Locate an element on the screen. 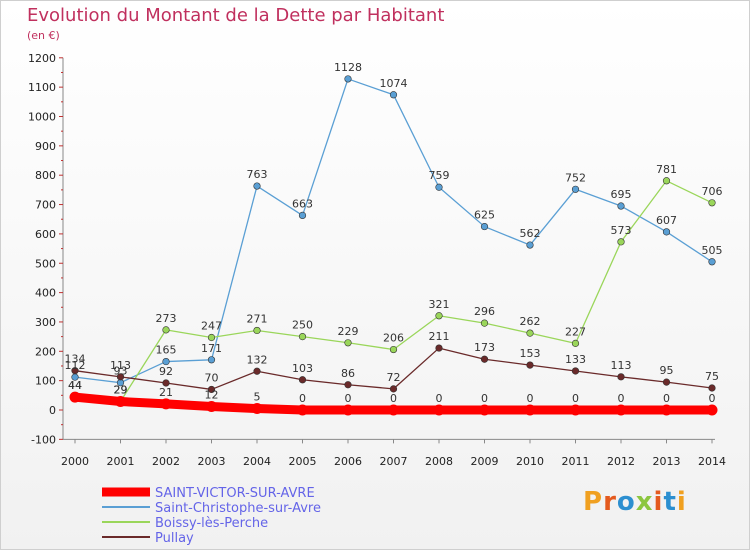  x-tick-label: 2011 is located at coordinates (576, 461).